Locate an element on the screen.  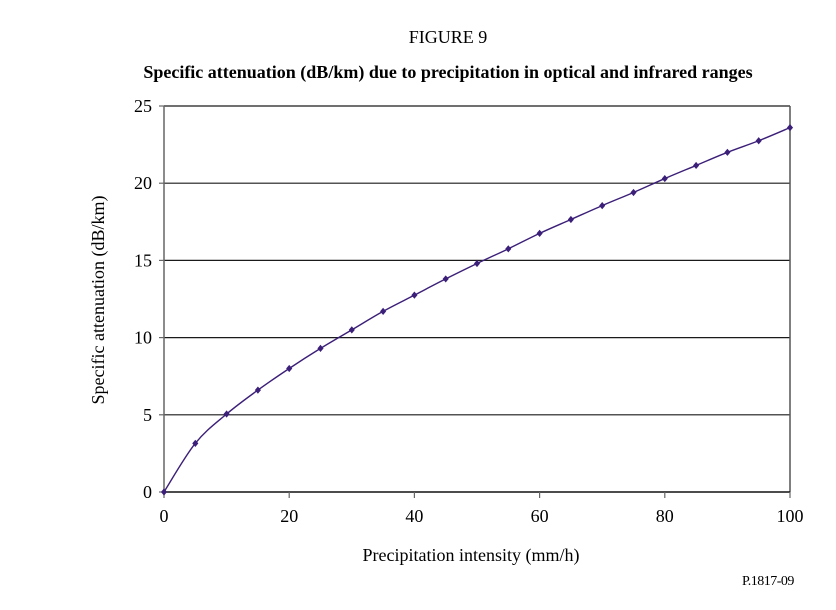
y-axis-label: Specific attenuation (dB/km) is located at coordinates (98, 300).